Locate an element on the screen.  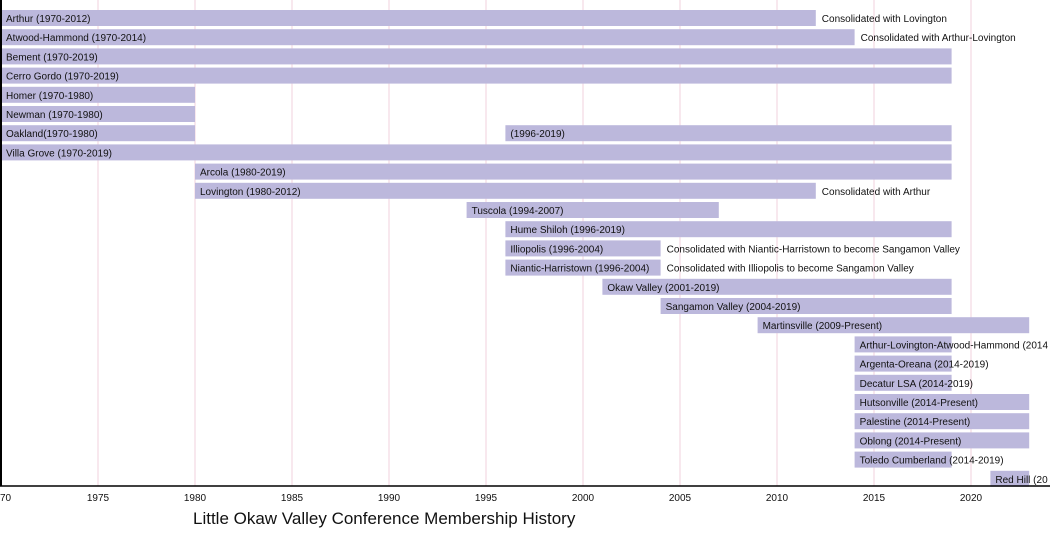
timeline-row: Red Hill (20 is located at coordinates (1019, 478).